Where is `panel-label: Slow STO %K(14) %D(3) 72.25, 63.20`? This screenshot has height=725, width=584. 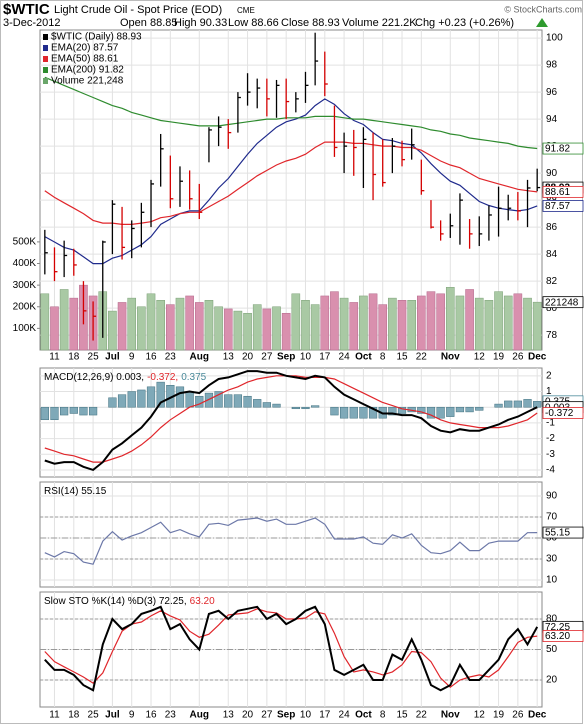
panel-label: Slow STO %K(14) %D(3) 72.25, 63.20 is located at coordinates (129, 601).